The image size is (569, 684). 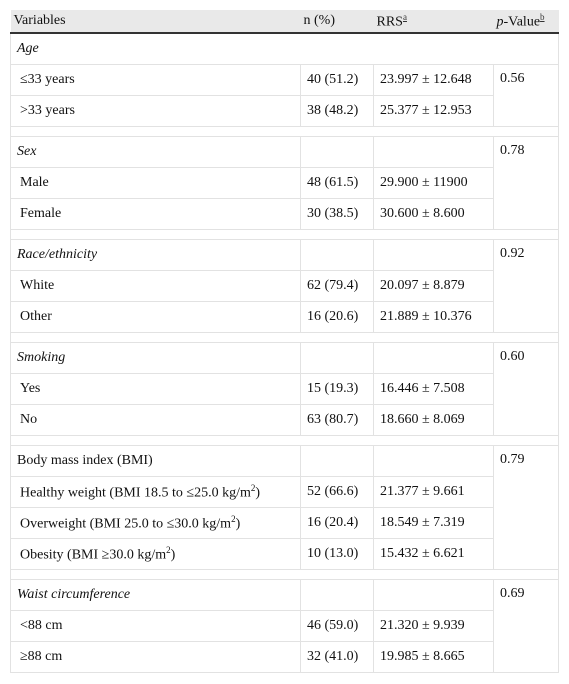 What do you see at coordinates (337, 657) in the screenshot?
I see `n-cell: 32 (41.0)` at bounding box center [337, 657].